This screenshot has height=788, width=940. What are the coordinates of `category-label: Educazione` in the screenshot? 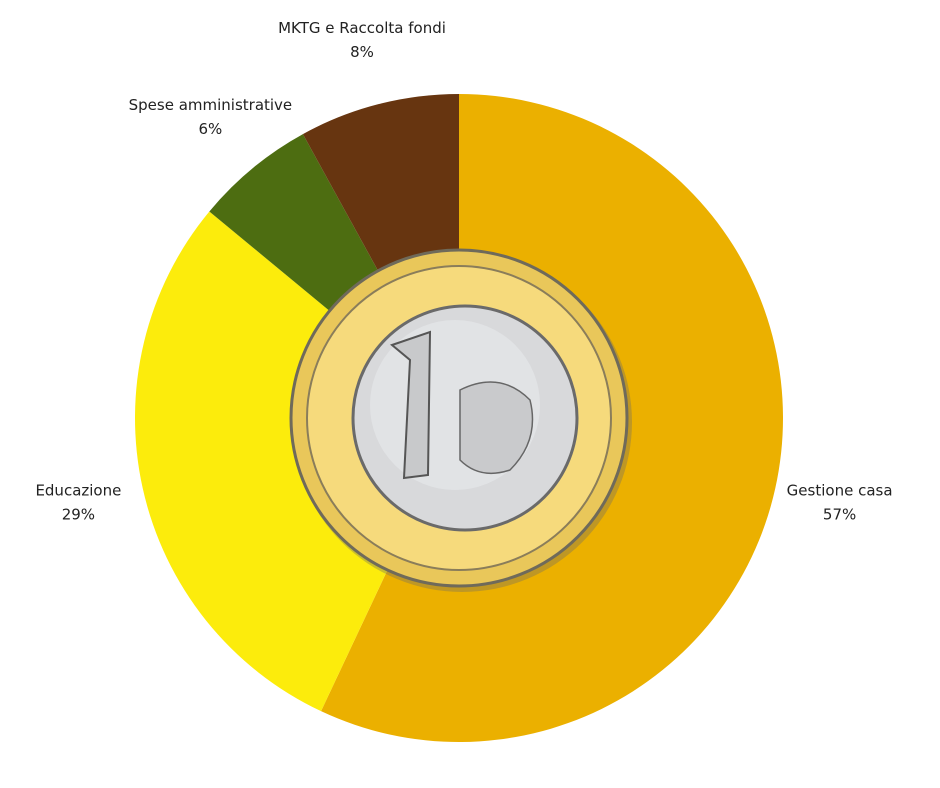 It's located at (78, 491).